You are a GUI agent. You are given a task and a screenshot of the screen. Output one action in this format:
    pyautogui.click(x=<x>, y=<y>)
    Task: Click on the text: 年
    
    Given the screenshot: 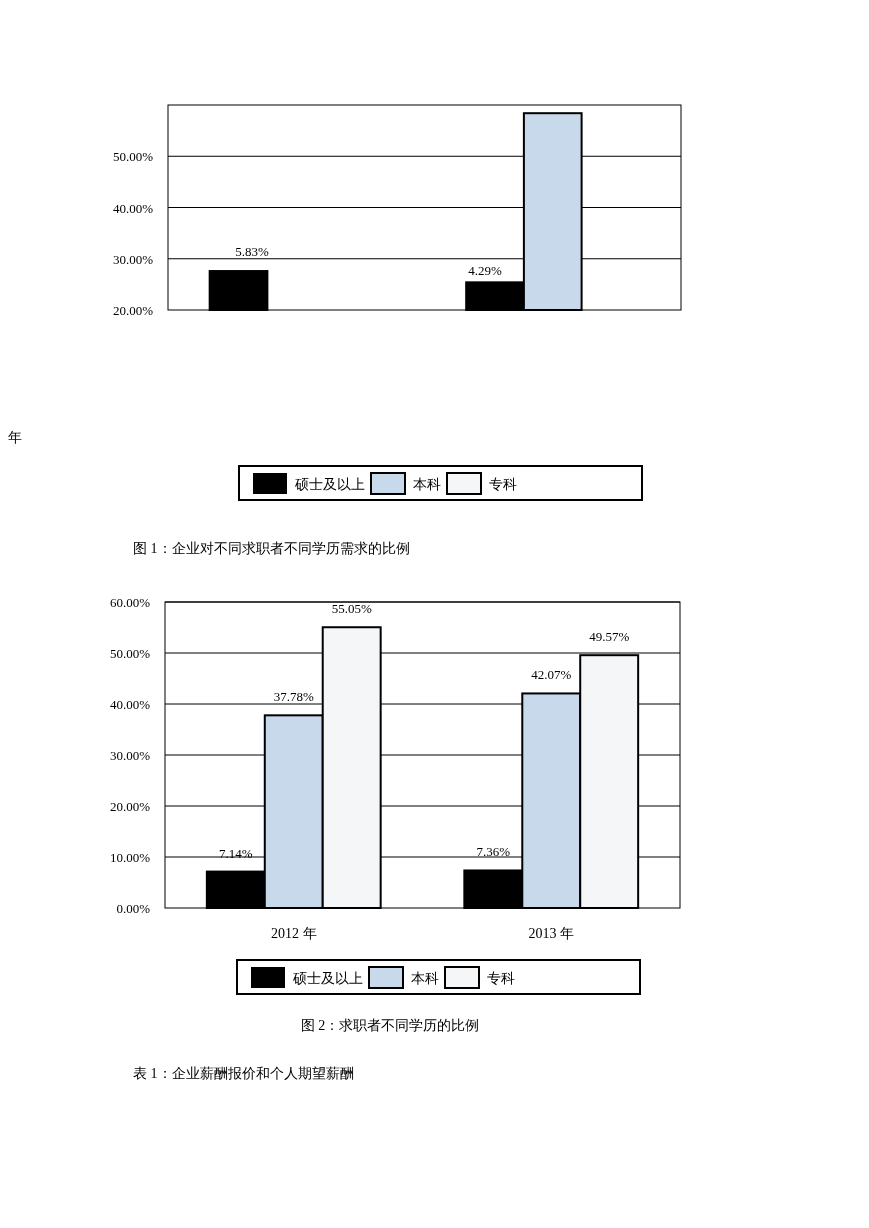 What is the action you would take?
    pyautogui.click(x=15, y=437)
    